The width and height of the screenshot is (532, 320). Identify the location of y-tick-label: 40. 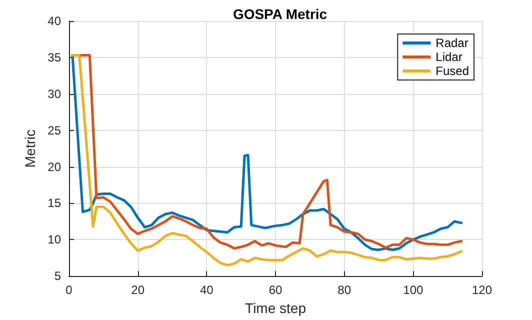
(55, 21).